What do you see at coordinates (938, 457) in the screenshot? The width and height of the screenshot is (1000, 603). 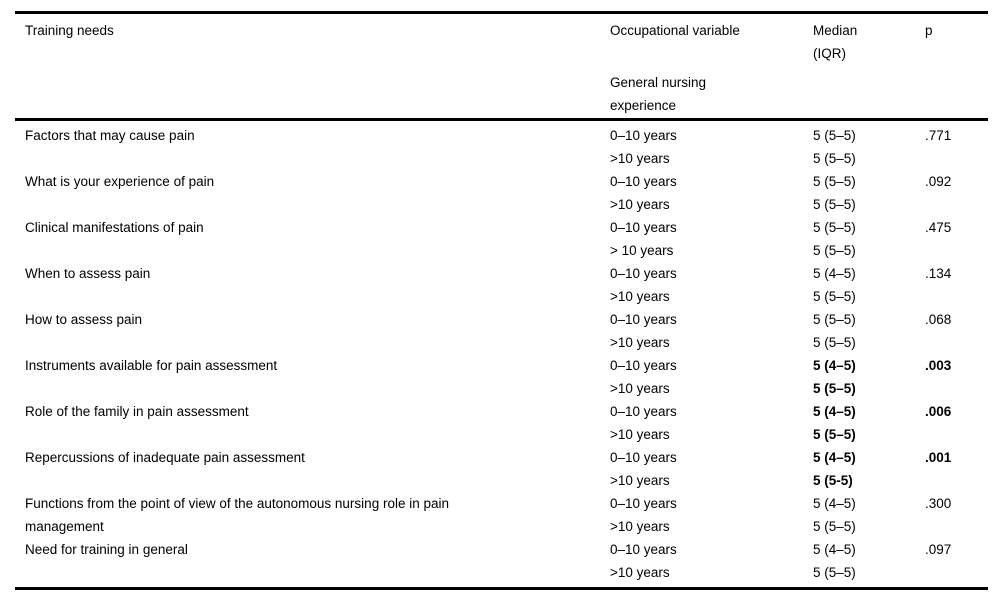 I see `p-value-cell: .001` at bounding box center [938, 457].